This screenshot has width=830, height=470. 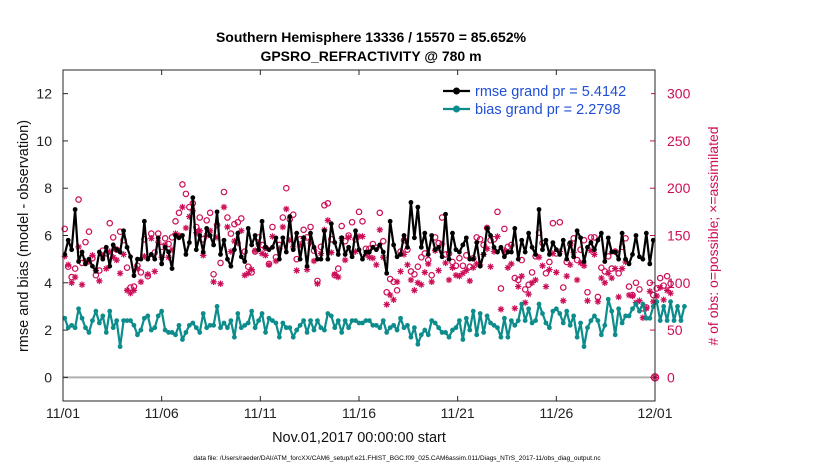 What do you see at coordinates (679, 236) in the screenshot?
I see `y-tick-label-right: 150` at bounding box center [679, 236].